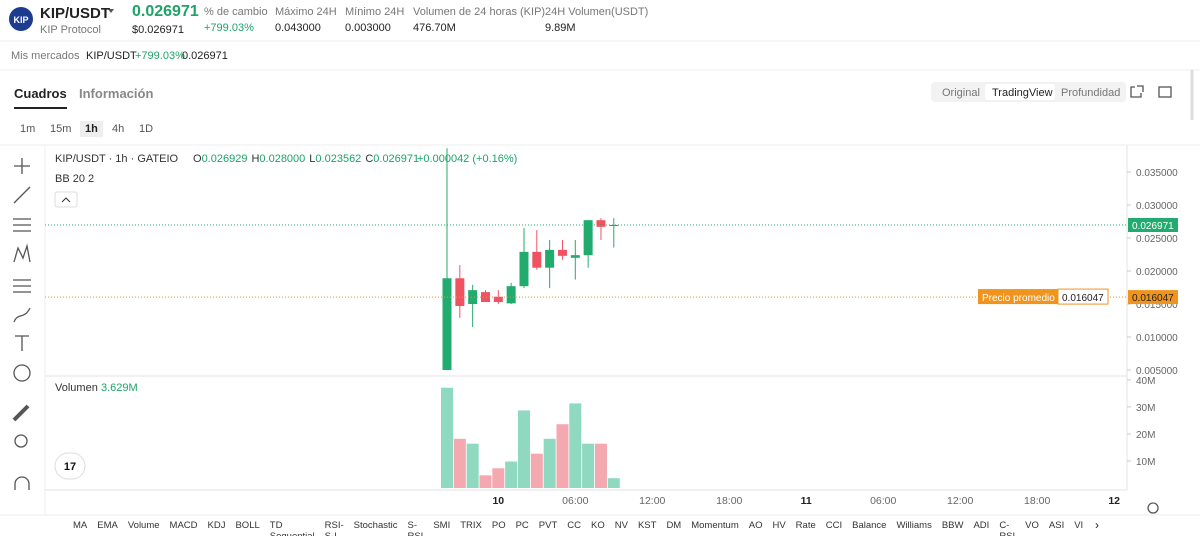 This screenshot has width=1200, height=543. What do you see at coordinates (779, 525) in the screenshot?
I see `indicator: HV` at bounding box center [779, 525].